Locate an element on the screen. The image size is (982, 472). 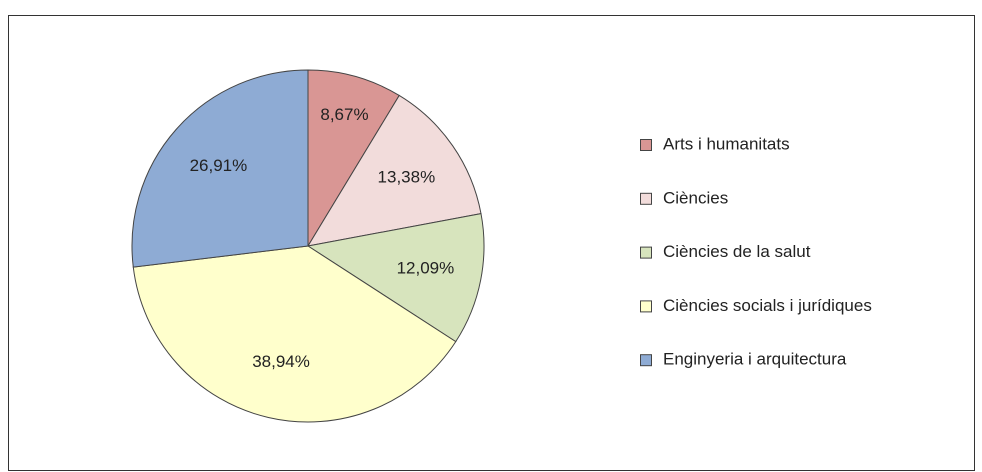
legend-label: Ciències de la salut is located at coordinates (737, 251).